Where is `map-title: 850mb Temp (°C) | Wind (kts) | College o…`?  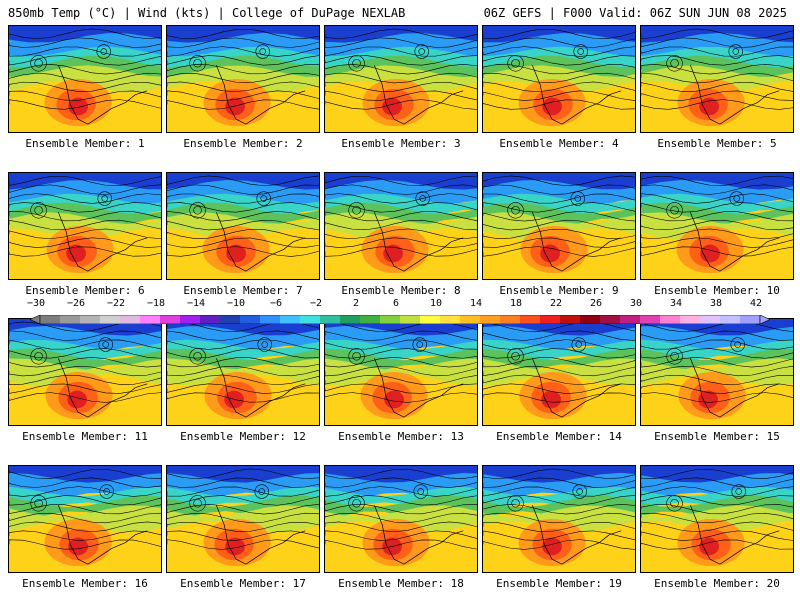 map-title: 850mb Temp (°C) | Wind (kts) | College o… is located at coordinates (207, 13).